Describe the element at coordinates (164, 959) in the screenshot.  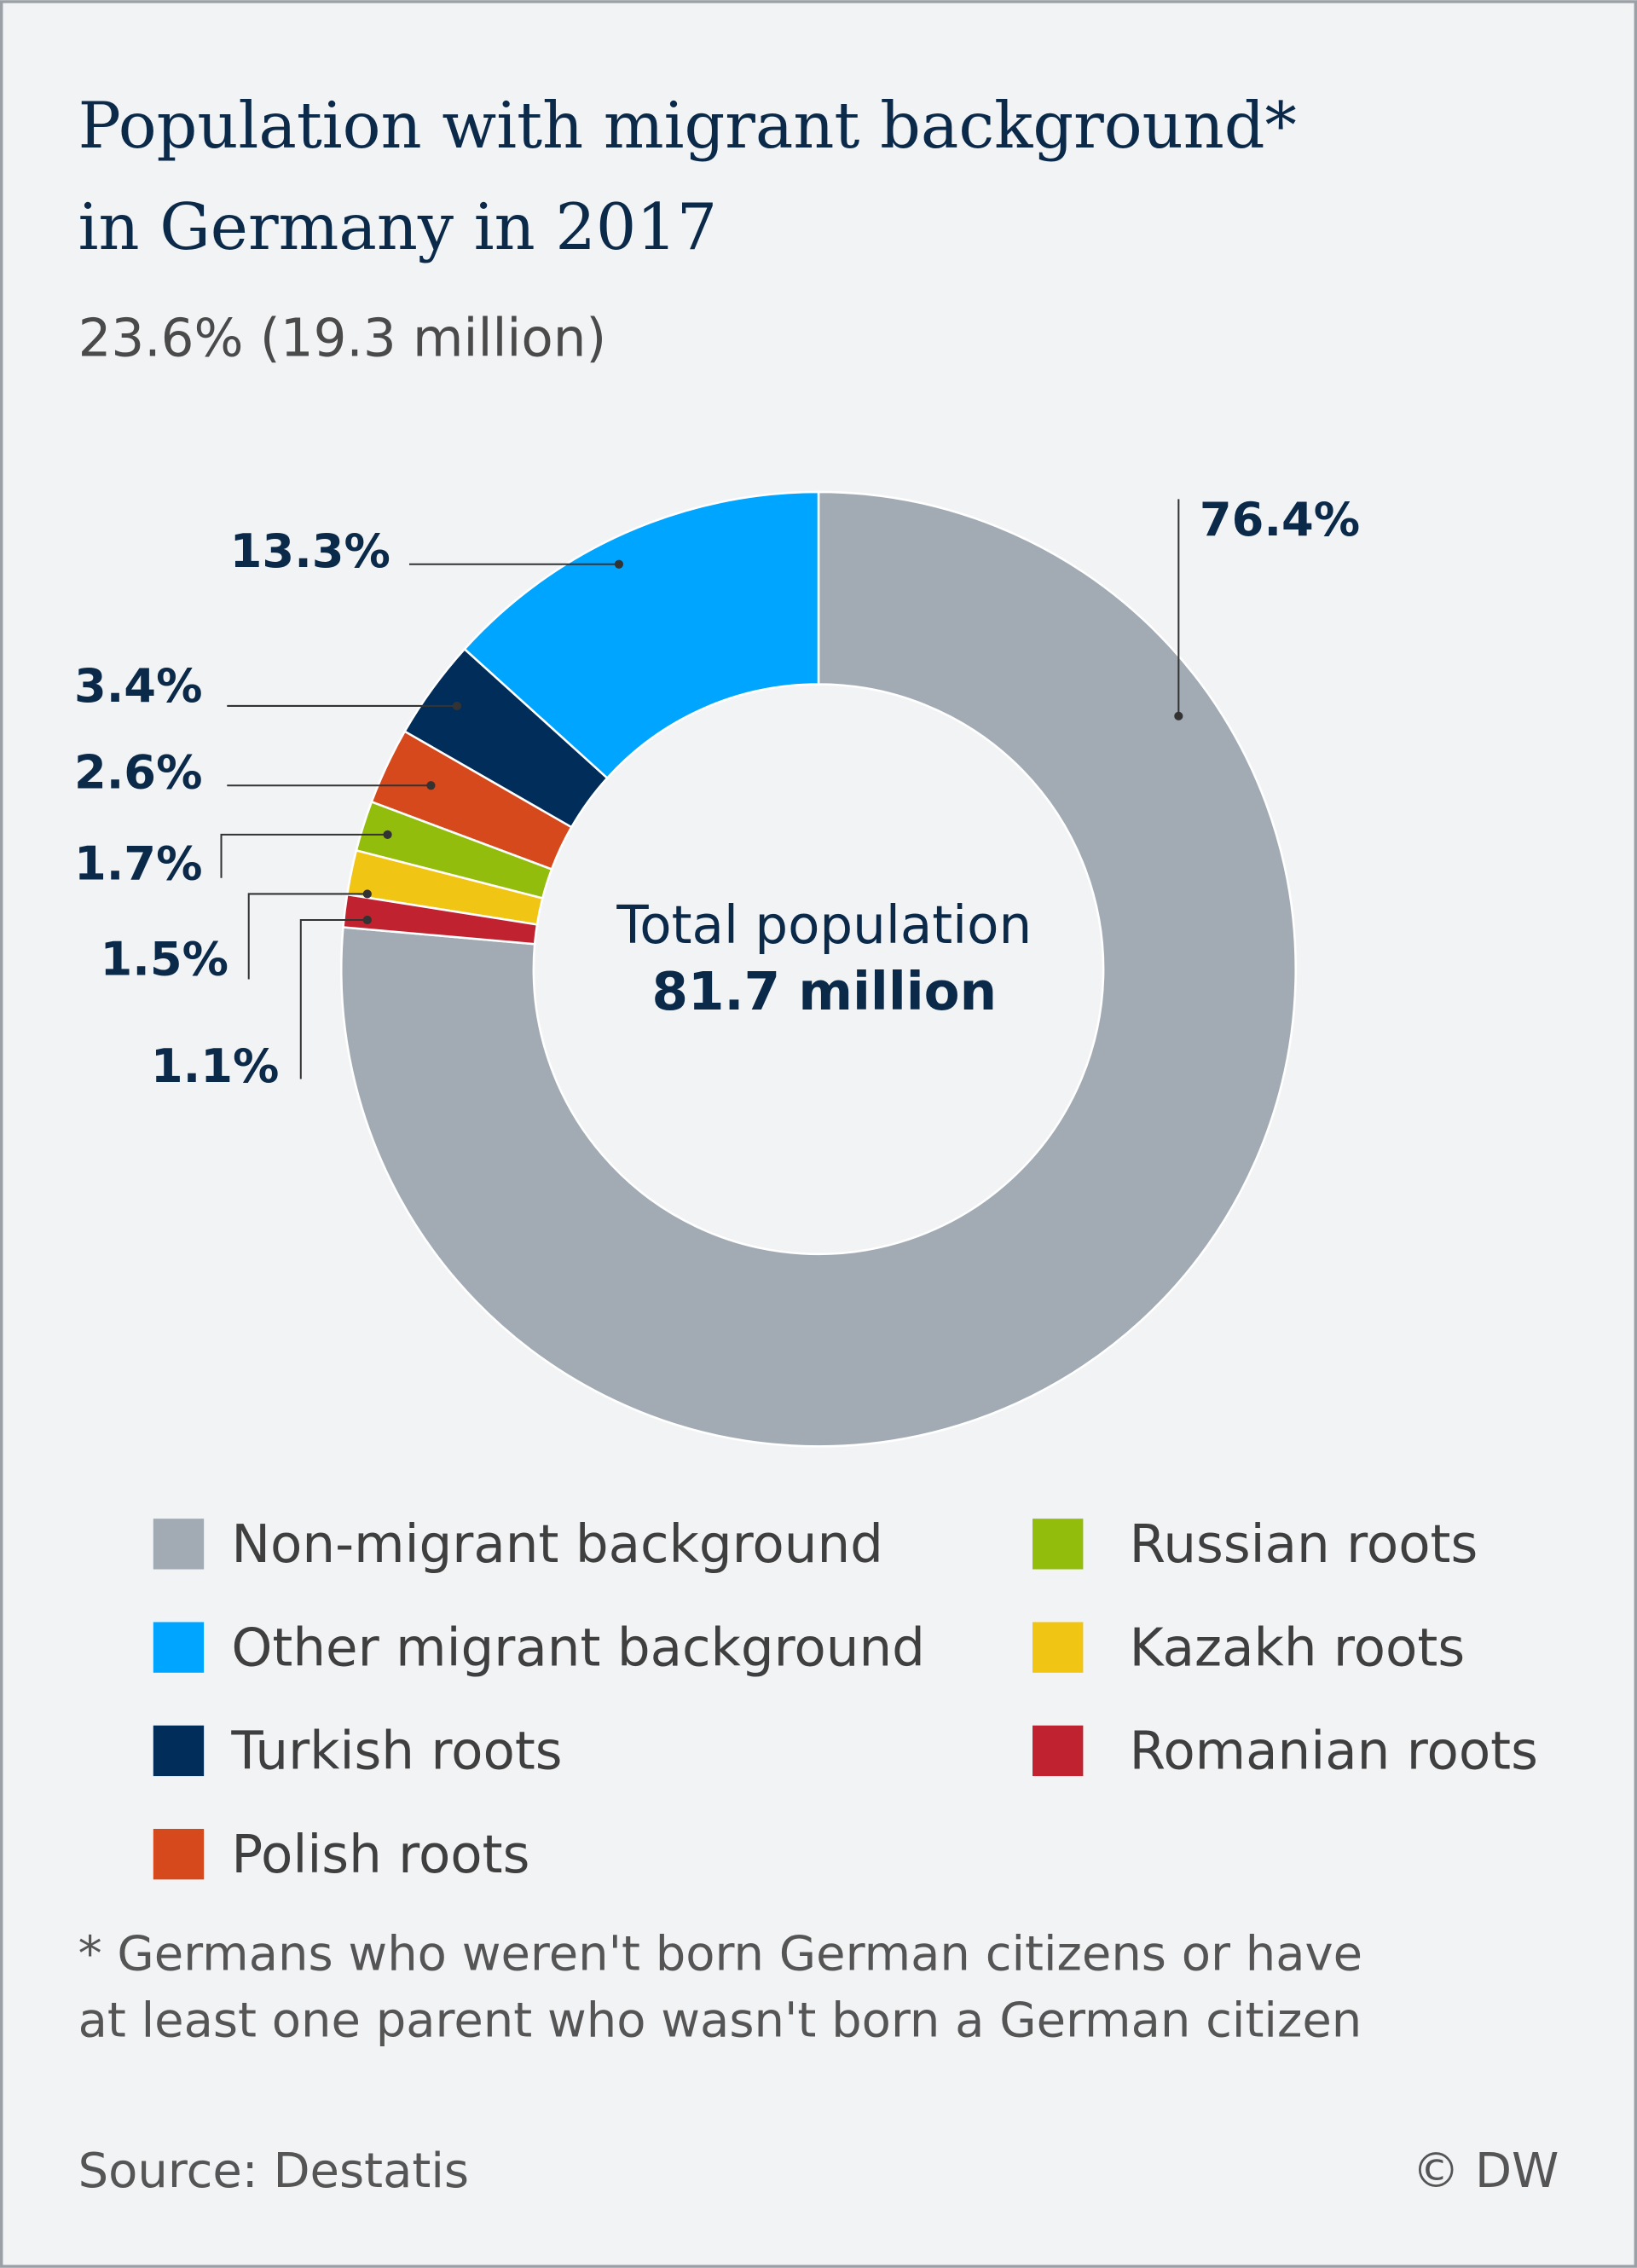
I see `value-label: 1.5%` at that location.